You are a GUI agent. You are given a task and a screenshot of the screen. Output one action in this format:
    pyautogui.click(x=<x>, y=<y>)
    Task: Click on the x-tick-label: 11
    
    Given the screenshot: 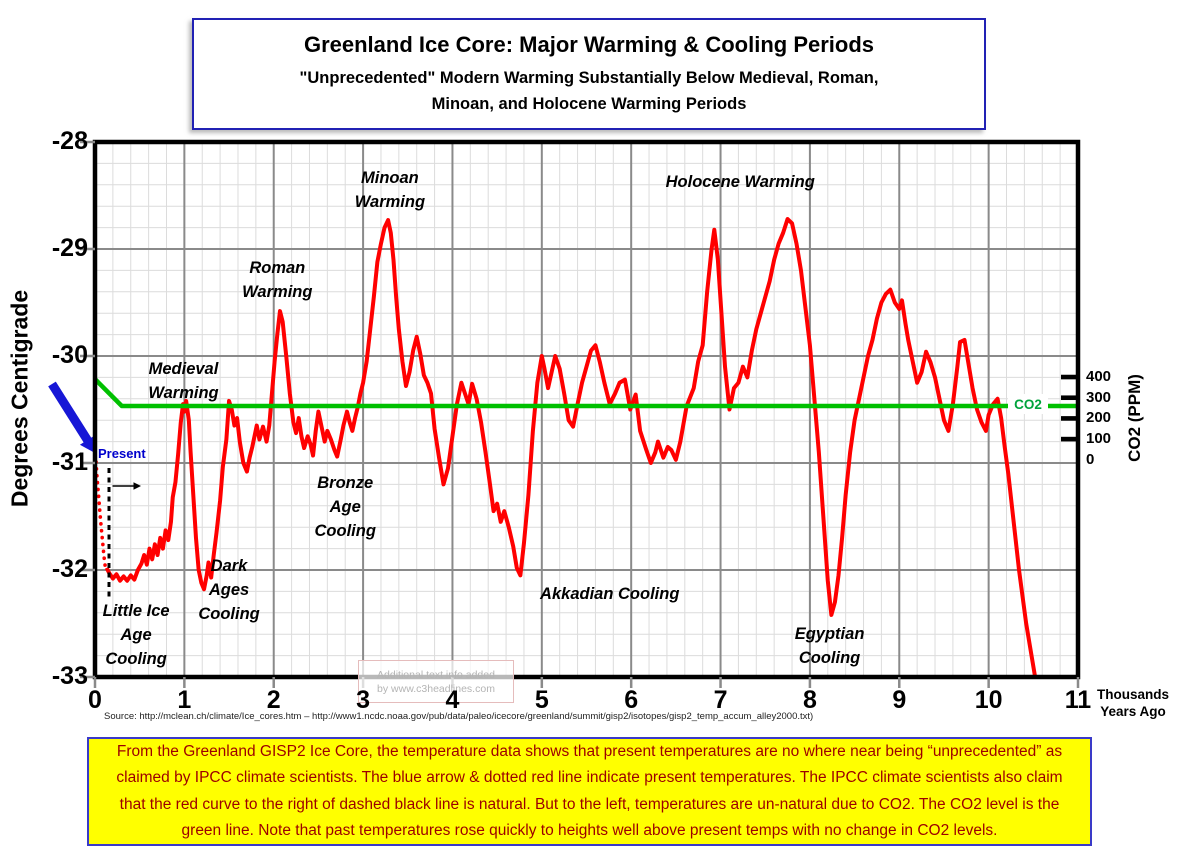 What is the action you would take?
    pyautogui.click(x=1078, y=700)
    